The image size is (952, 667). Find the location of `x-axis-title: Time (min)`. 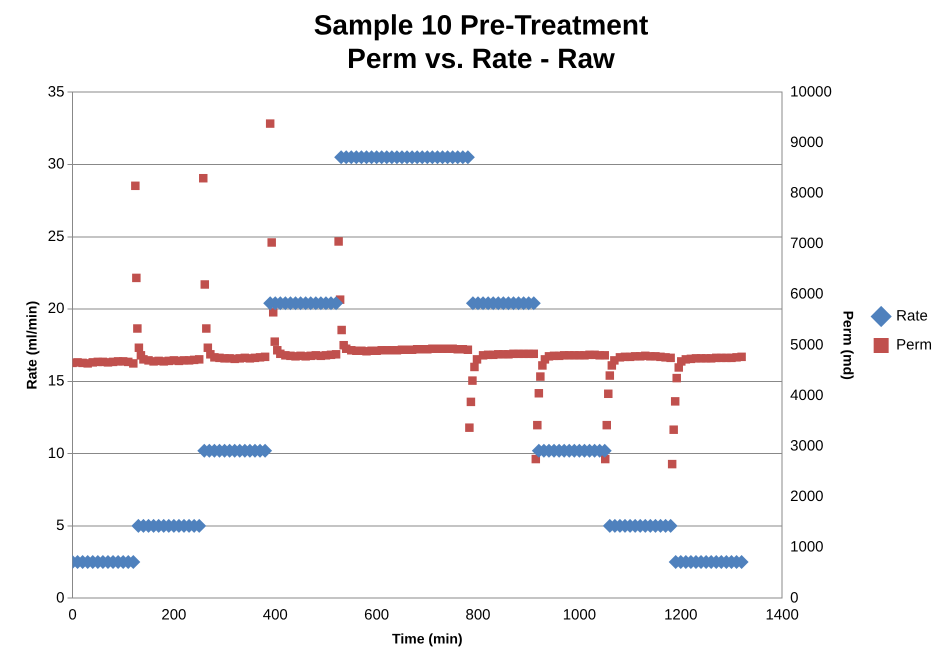

x-axis-title: Time (min) is located at coordinates (427, 638).